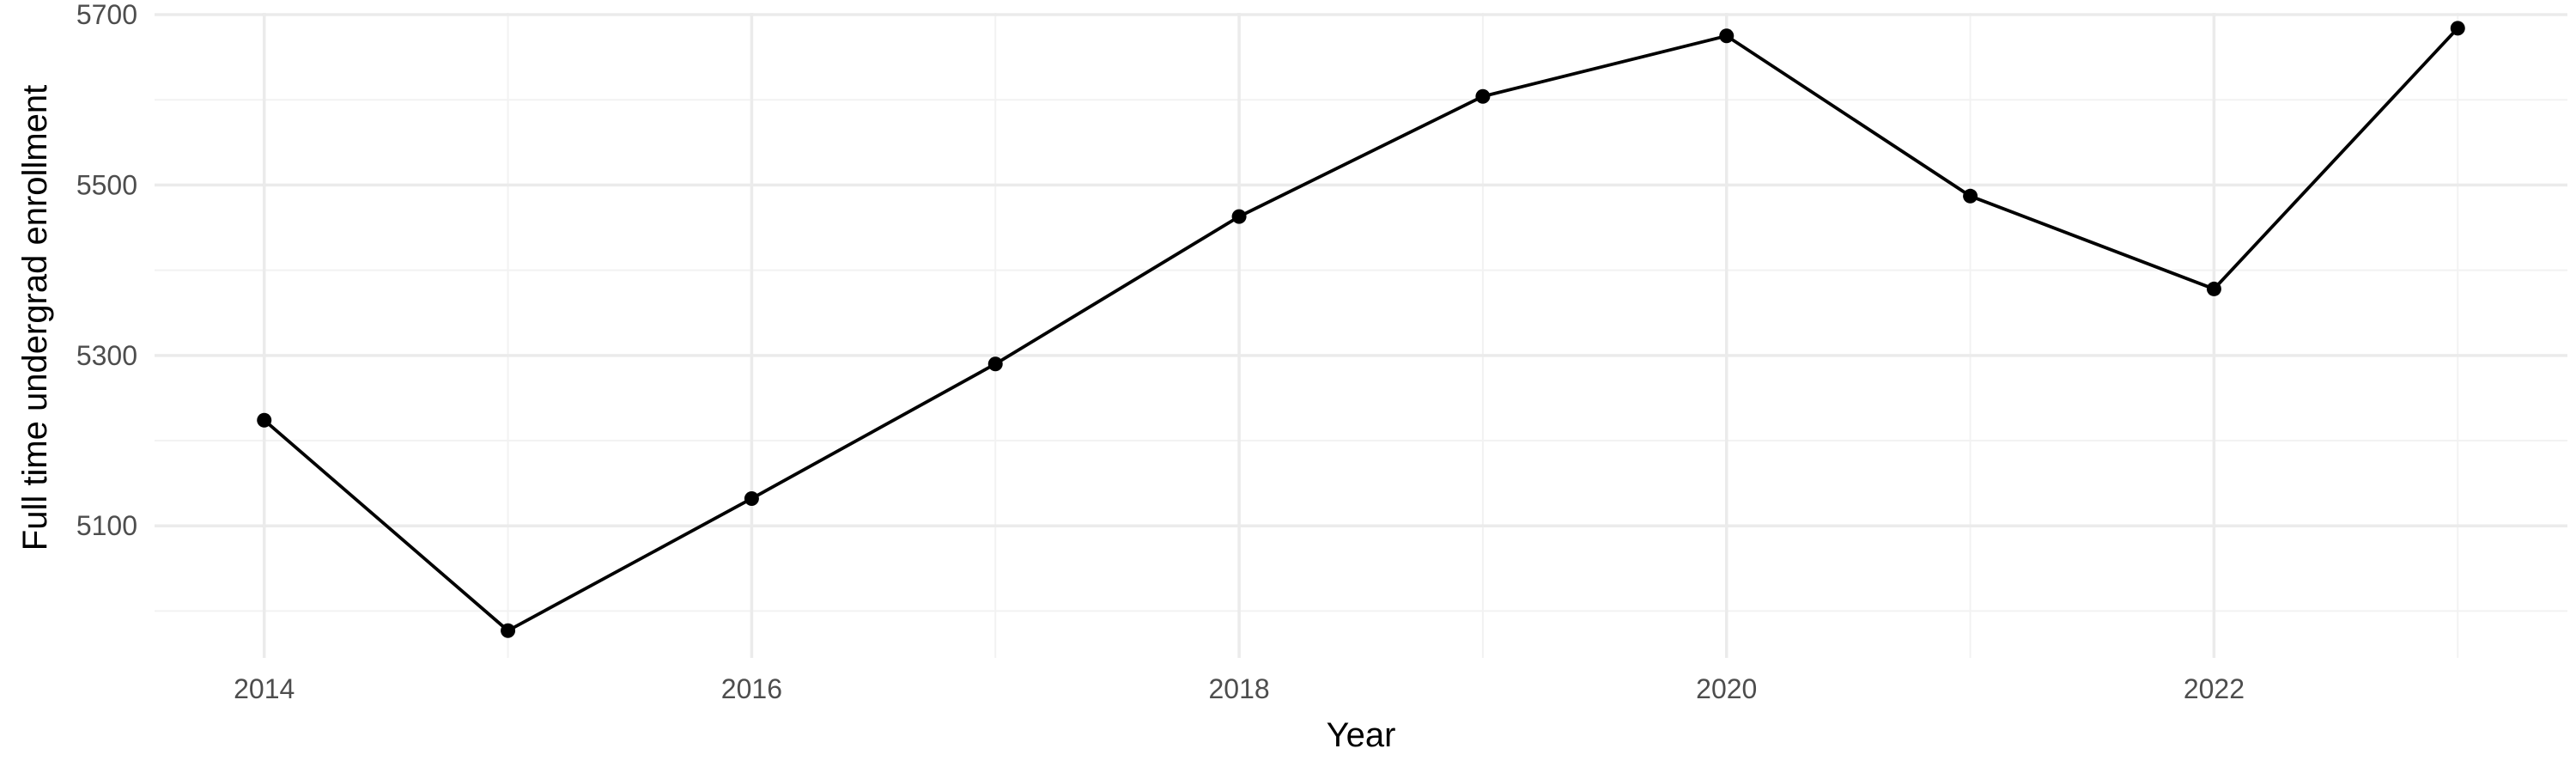 The width and height of the screenshot is (2576, 773). Describe the element at coordinates (751, 498) in the screenshot. I see `data-point-2016` at that location.